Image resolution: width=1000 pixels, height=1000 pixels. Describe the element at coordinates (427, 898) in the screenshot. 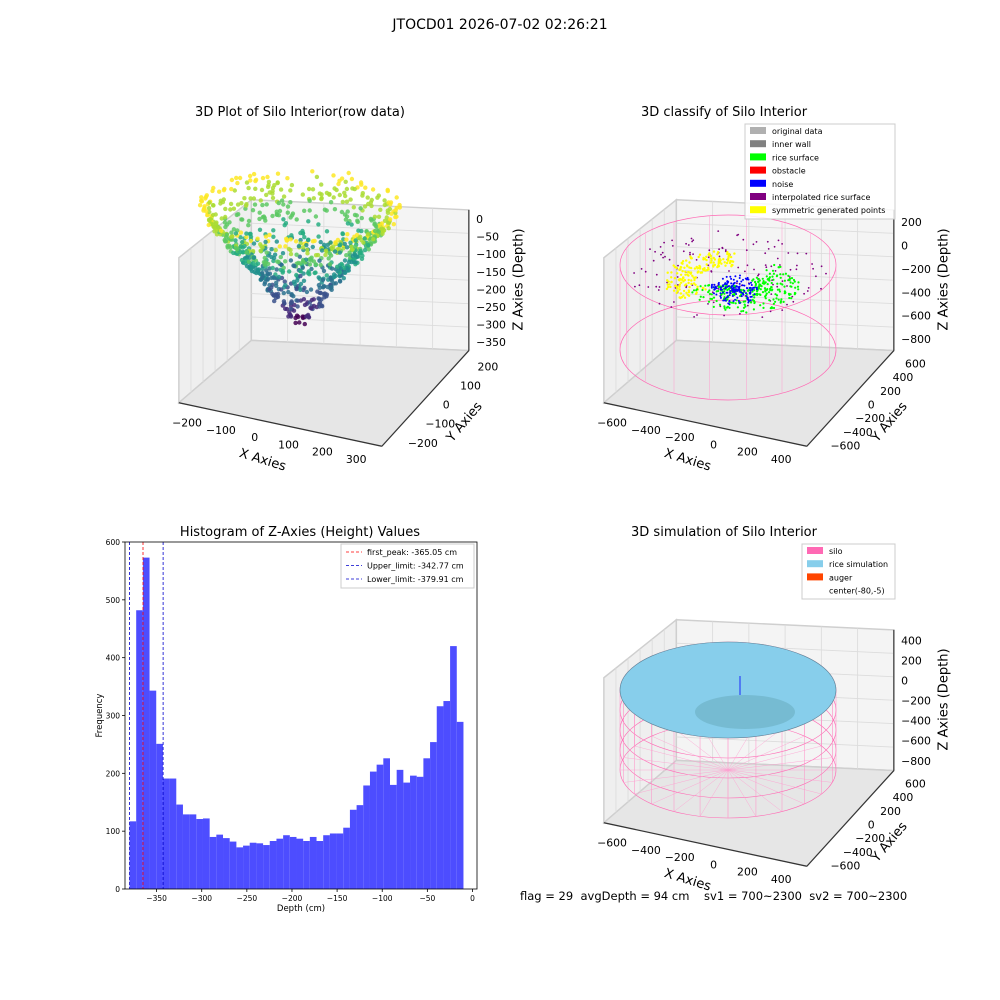

I see `x-tick-label: −50` at that location.